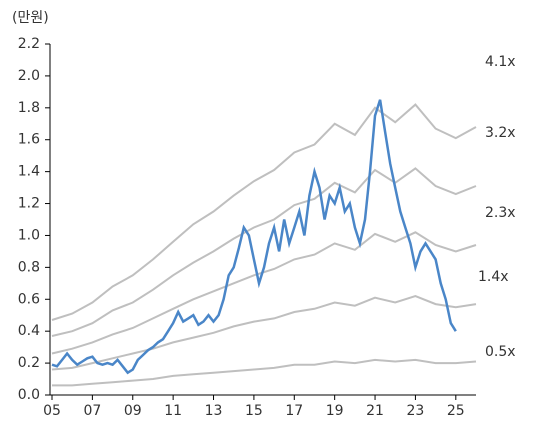 This screenshot has height=423, width=537. I want to click on x-tick-label: 17, so click(294, 411).